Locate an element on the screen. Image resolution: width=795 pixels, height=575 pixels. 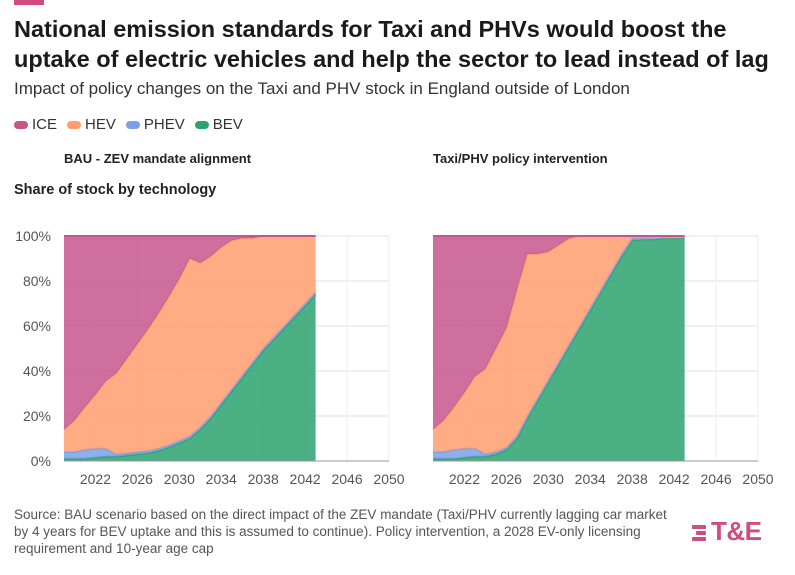
y-tick-80%: 80% is located at coordinates (37, 281).